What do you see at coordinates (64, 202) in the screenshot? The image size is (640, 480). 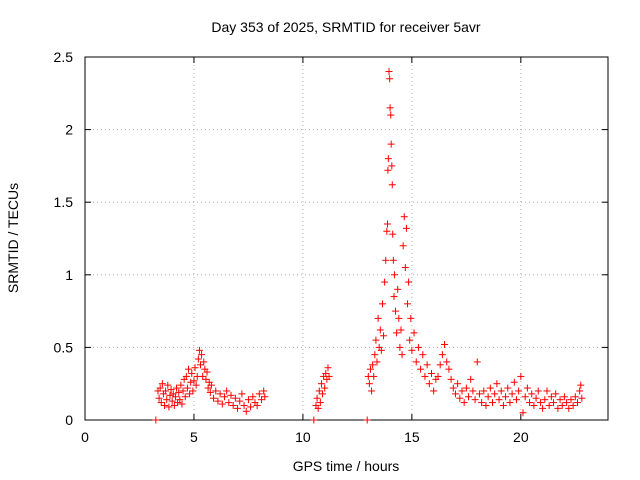 I see `y-tick-label: 1.5` at bounding box center [64, 202].